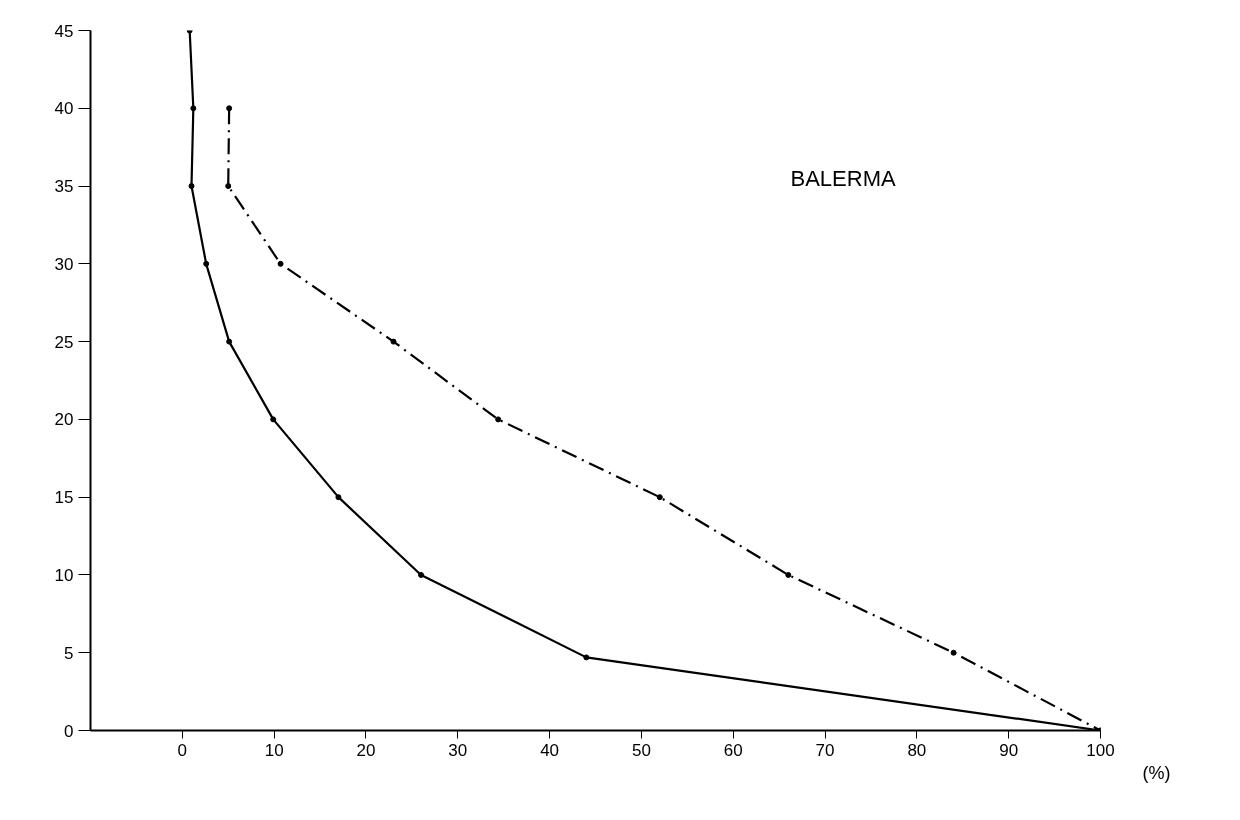 This screenshot has width=1240, height=820. Describe the element at coordinates (1156, 772) in the screenshot. I see `x-axis-title: (%)` at that location.